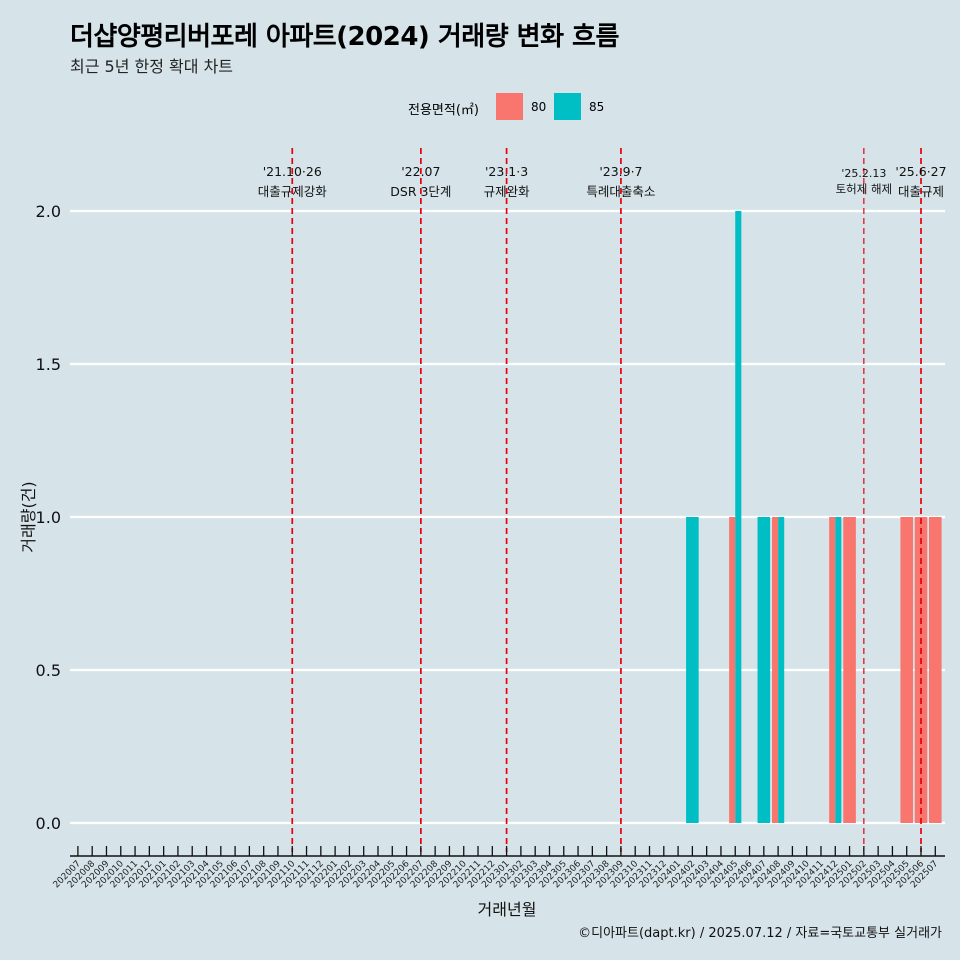 This screenshot has width=960, height=960. I want to click on annotation-label-3: 특례대출축소, so click(620, 191).